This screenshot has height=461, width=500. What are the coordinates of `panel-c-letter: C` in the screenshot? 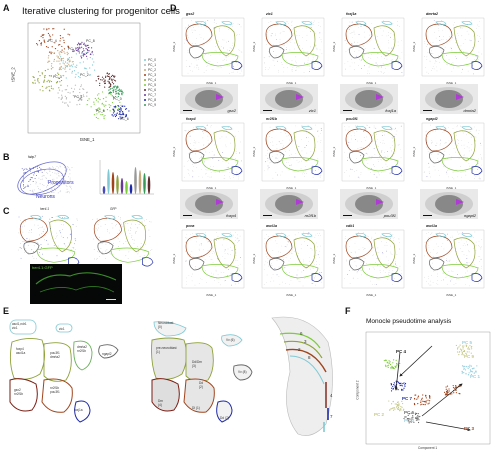 It's located at (6, 211).